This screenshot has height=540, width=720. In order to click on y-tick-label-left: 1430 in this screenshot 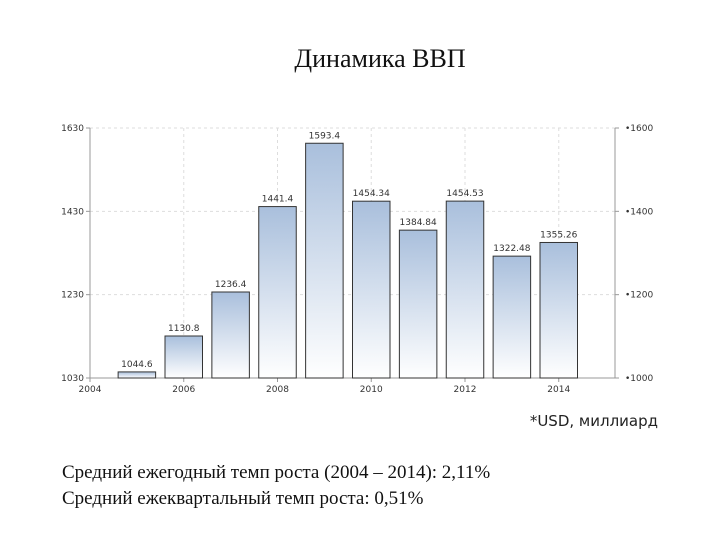, I will do `click(72, 212)`.